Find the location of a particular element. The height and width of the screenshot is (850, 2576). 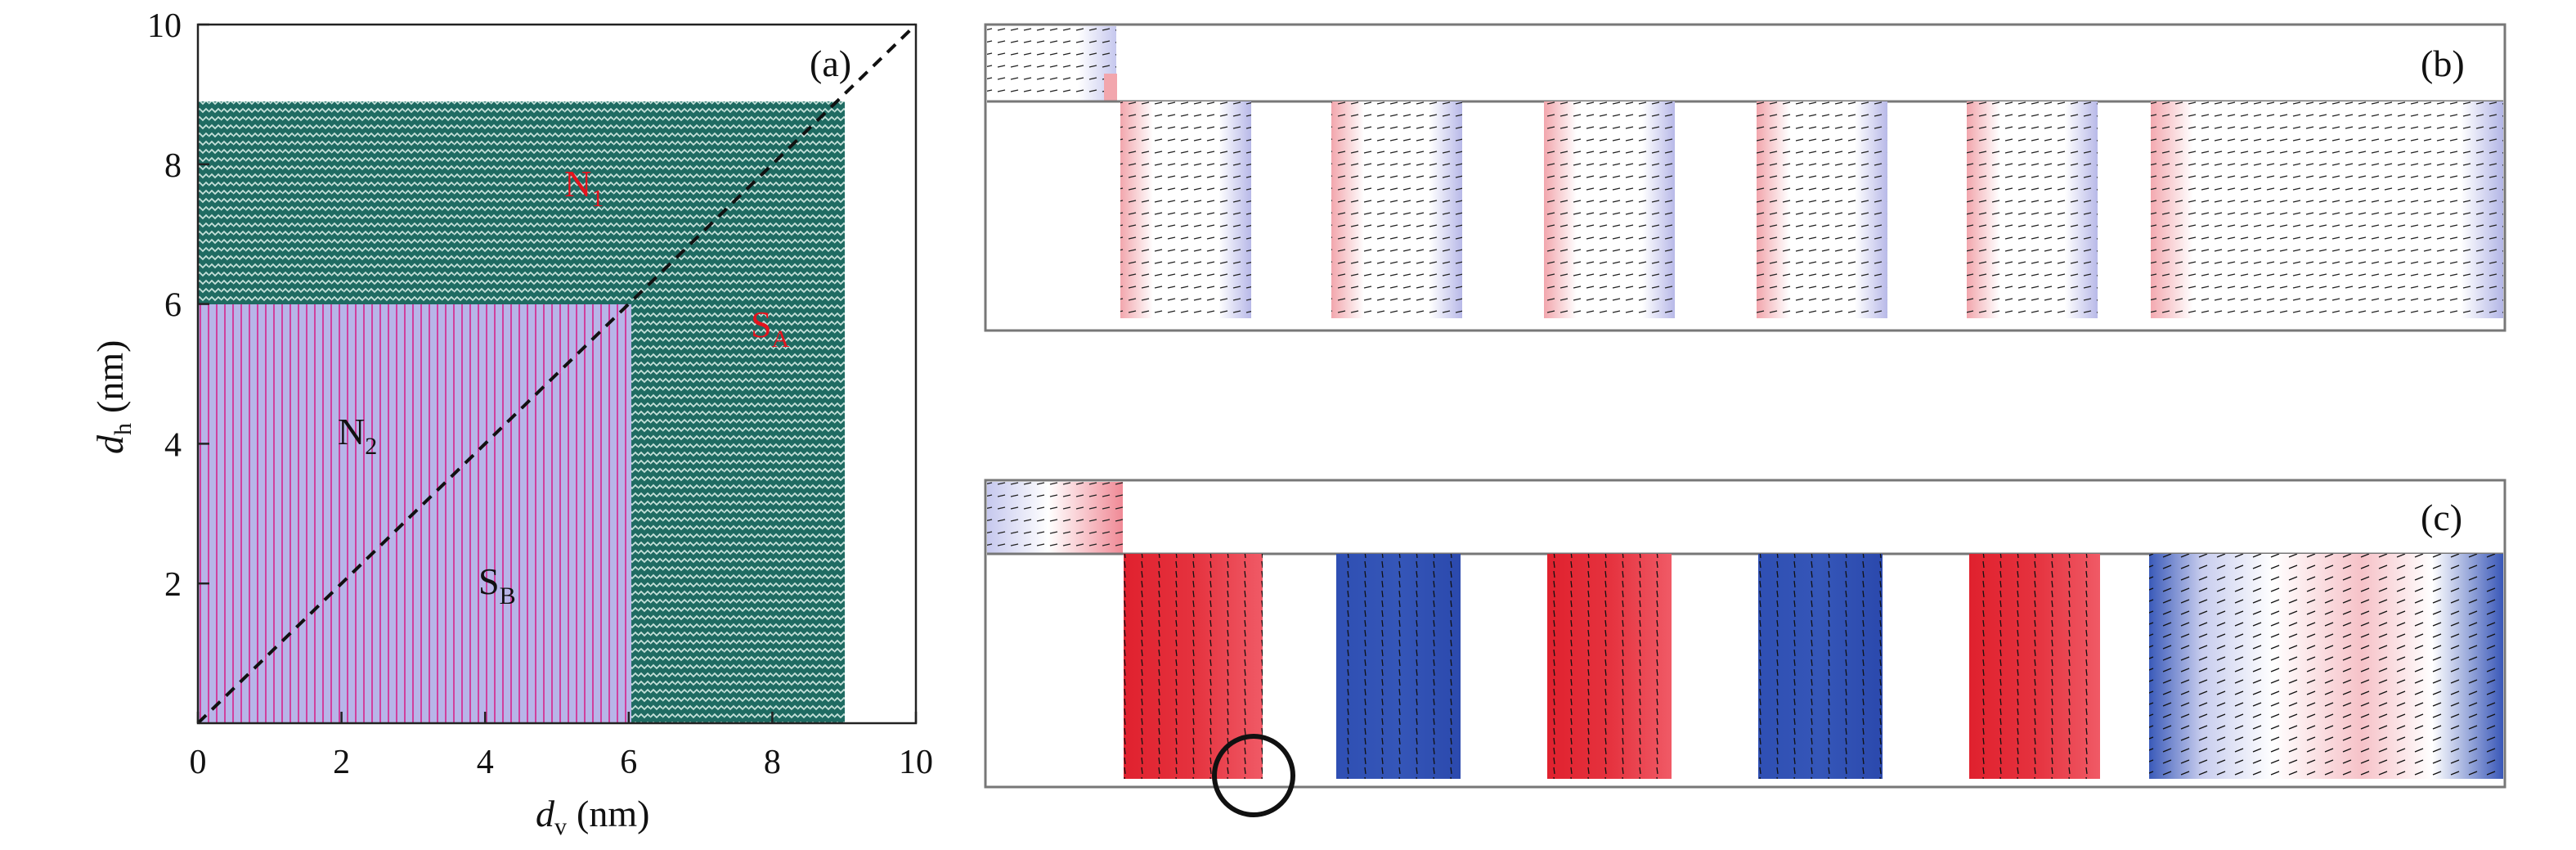

panel-b-label-bg is located at coordinates (2449, 65).